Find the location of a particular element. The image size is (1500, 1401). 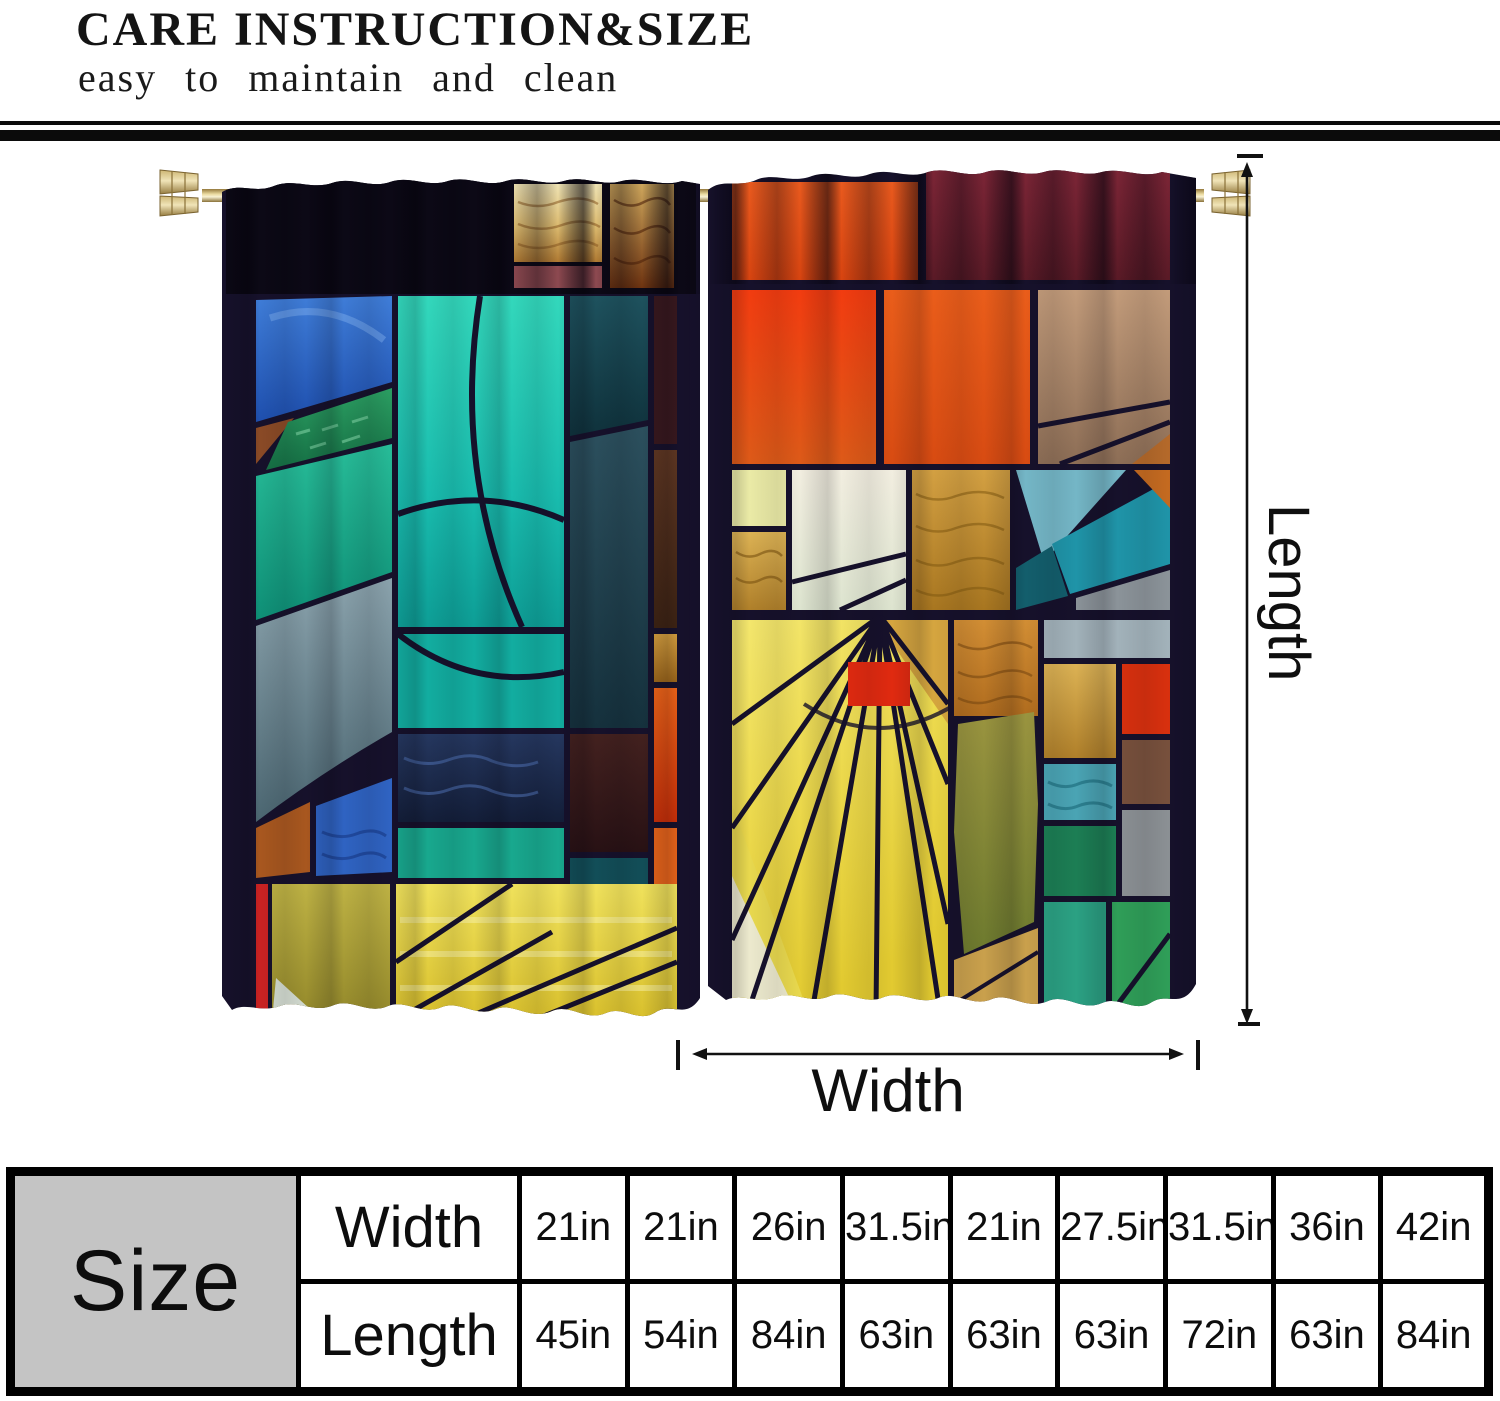

length-measure-arrow is located at coordinates (1250, 590).